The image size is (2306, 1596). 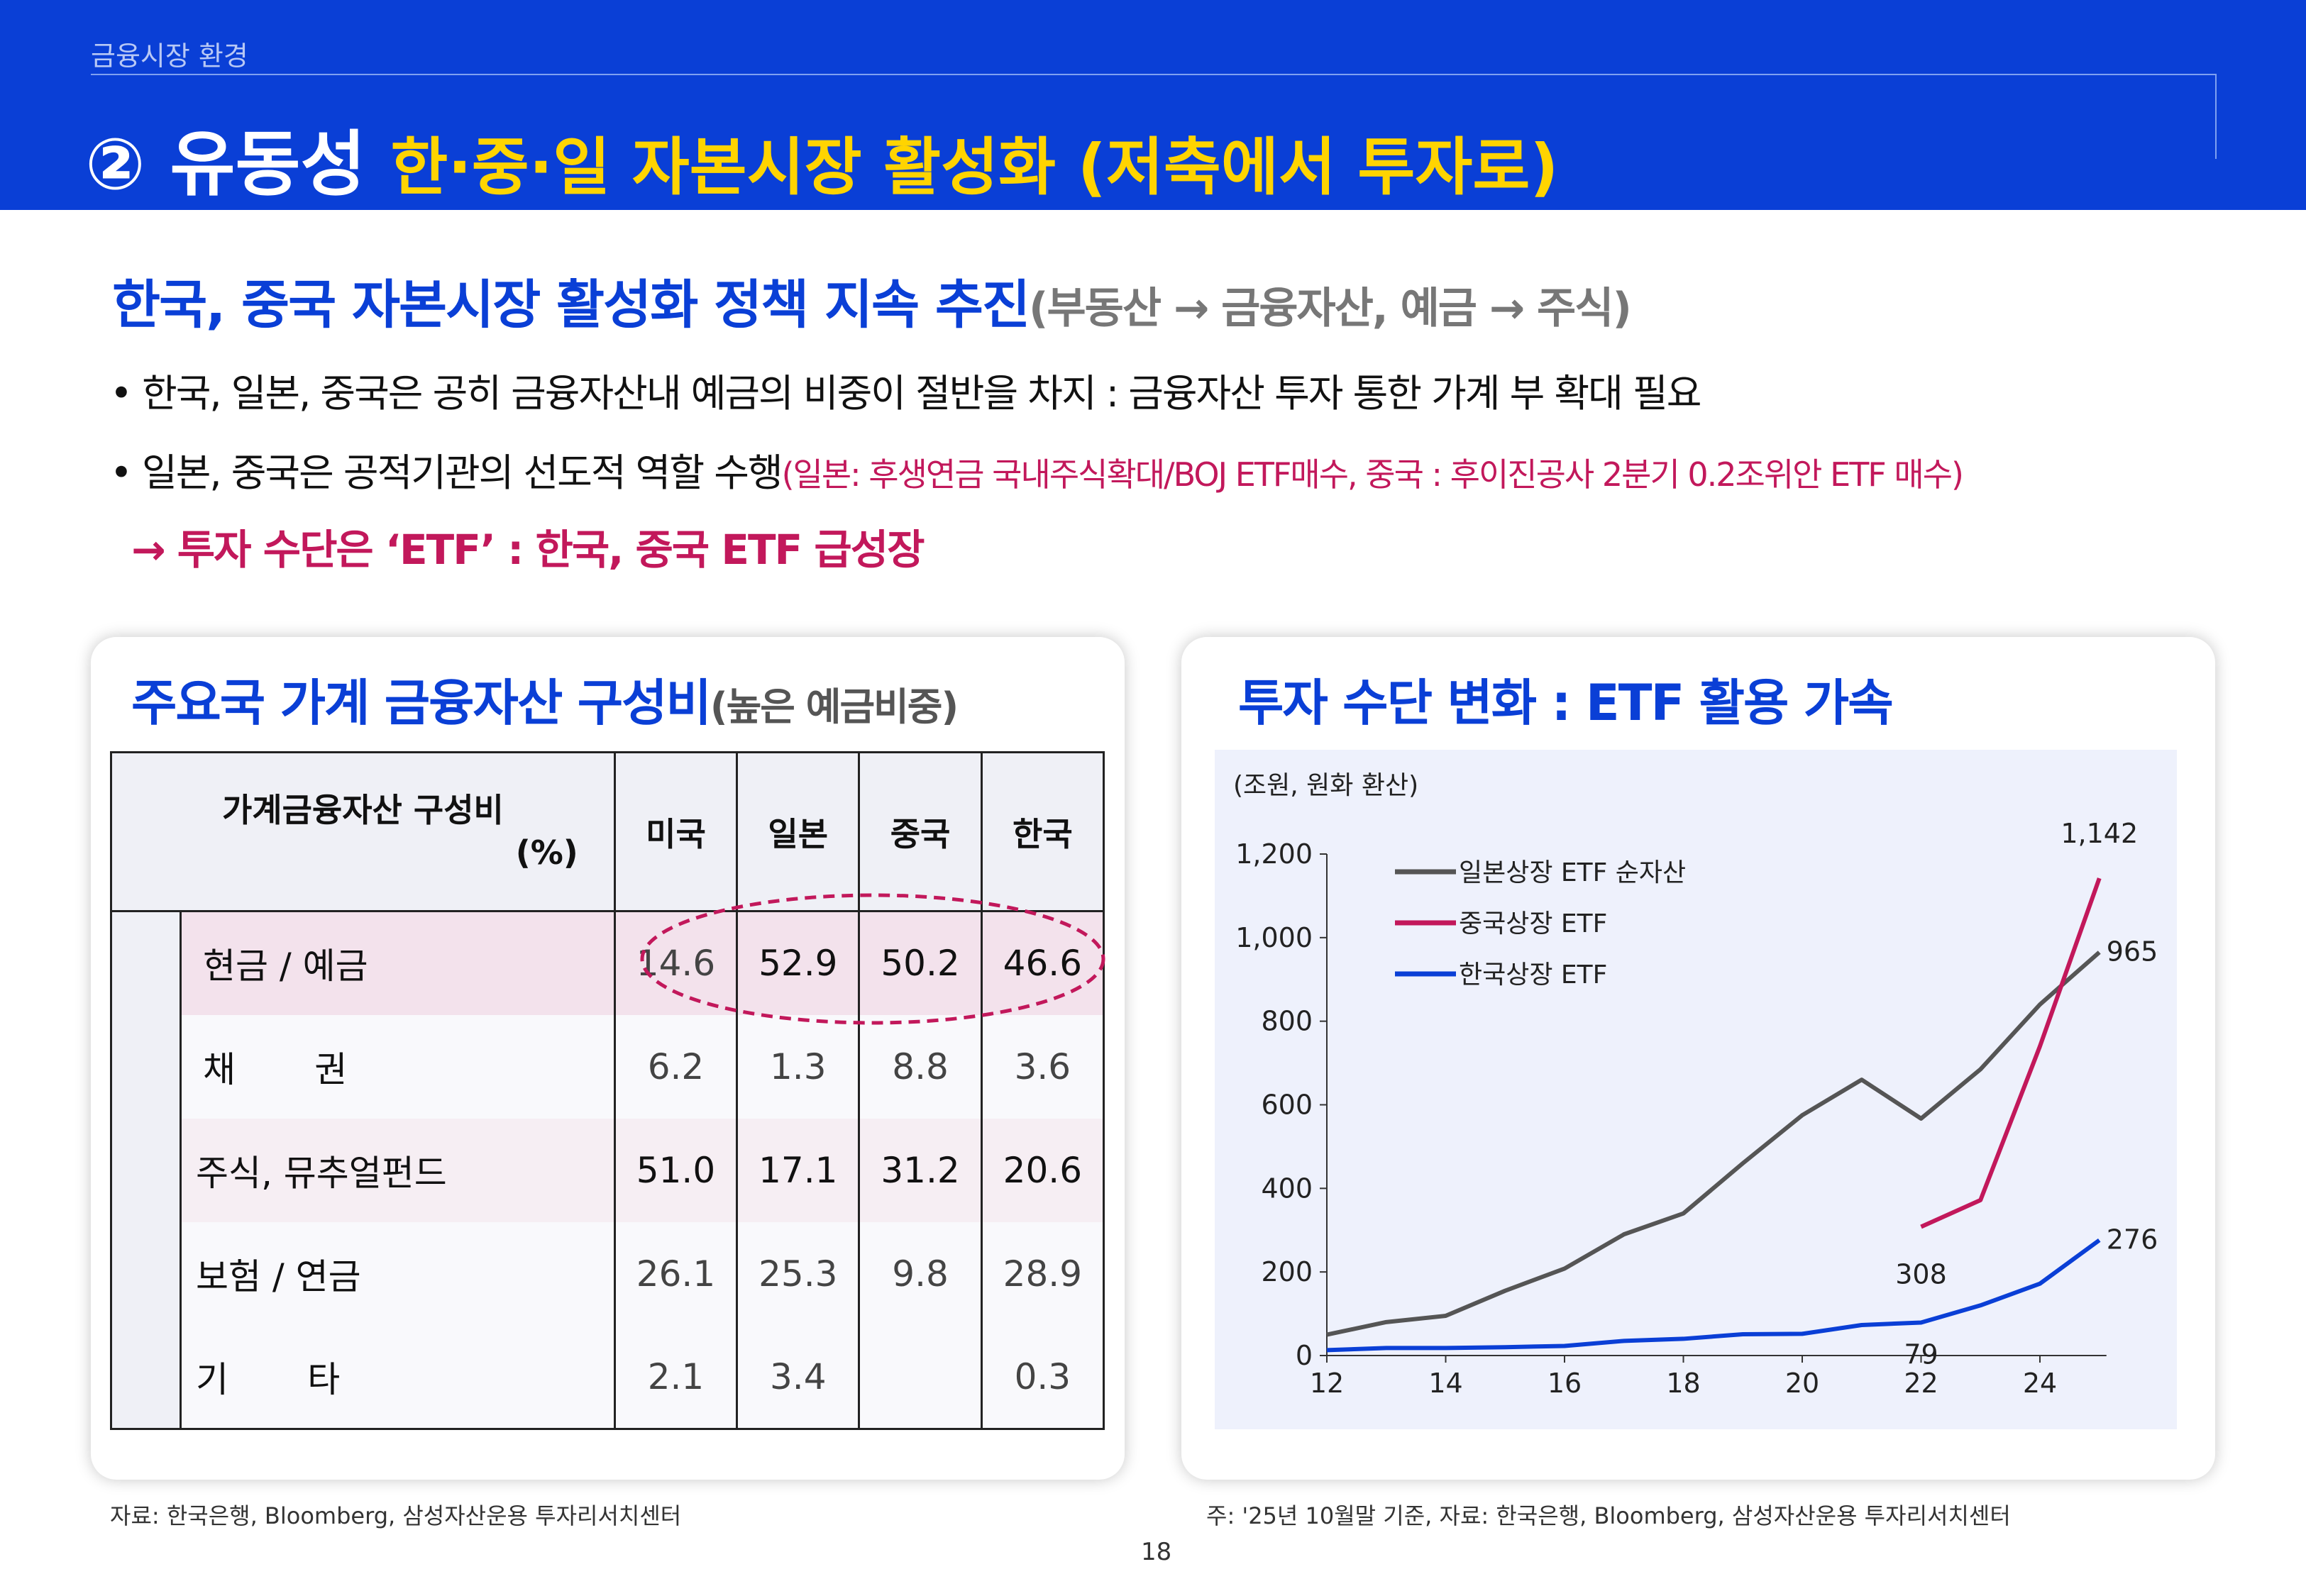 I want to click on corner-line1: 가계금융자산 구성비, so click(x=363, y=810).